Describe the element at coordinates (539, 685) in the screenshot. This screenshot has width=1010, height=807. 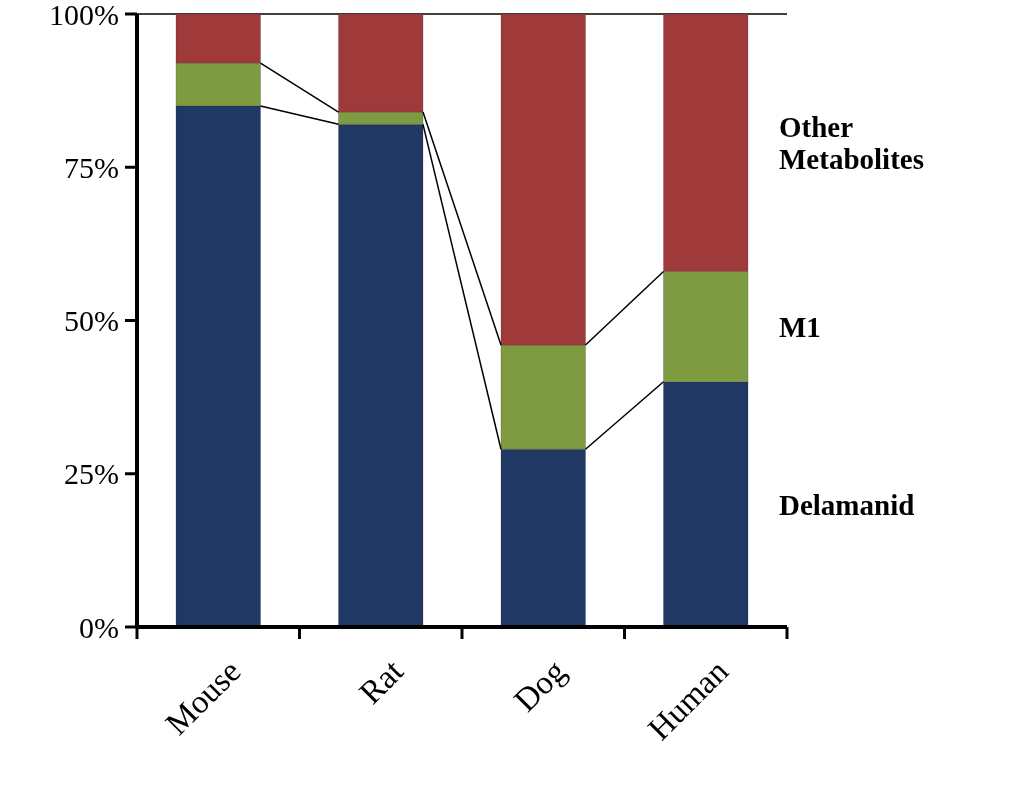
I see `x-tick-label: Dog` at that location.